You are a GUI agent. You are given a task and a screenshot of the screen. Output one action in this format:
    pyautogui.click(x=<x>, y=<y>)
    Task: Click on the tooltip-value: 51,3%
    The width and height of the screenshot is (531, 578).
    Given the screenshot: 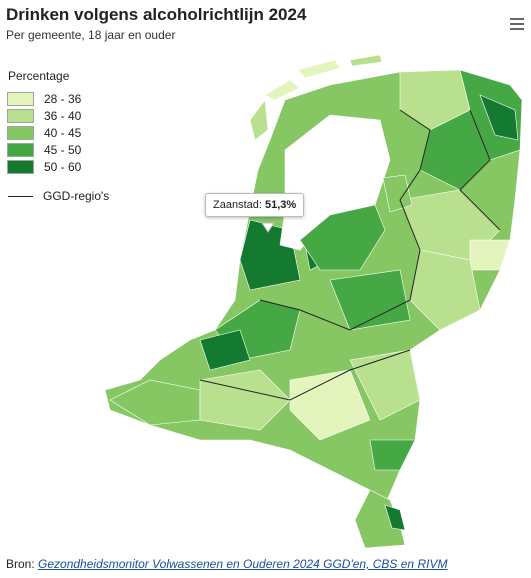 What is the action you would take?
    pyautogui.click(x=280, y=205)
    